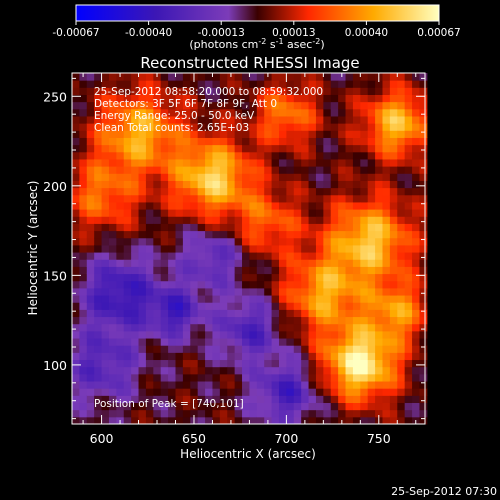 This screenshot has height=500, width=500. What do you see at coordinates (169, 404) in the screenshot?
I see `peak-position-label: Position of Peak = [740,101]` at bounding box center [169, 404].